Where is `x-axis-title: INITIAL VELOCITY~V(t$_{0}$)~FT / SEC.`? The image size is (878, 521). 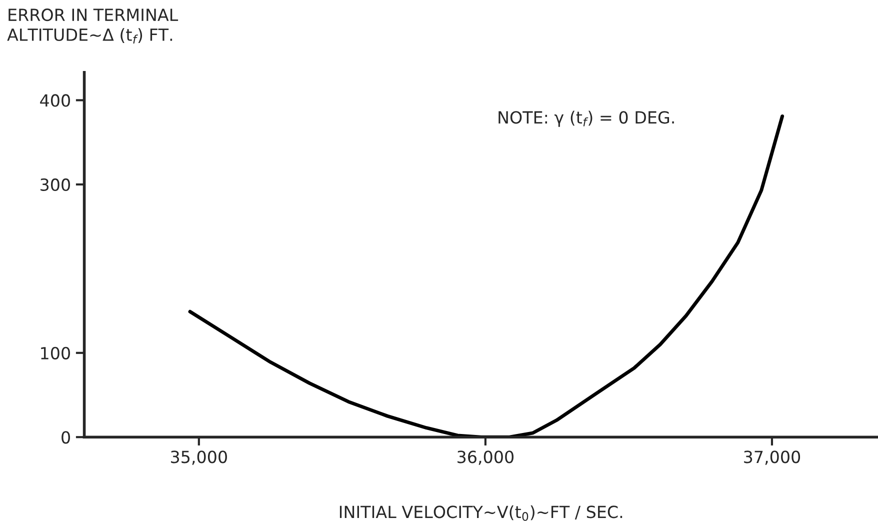 x-axis-title: INITIAL VELOCITY~V(t$_{0}$)~FT / SEC. is located at coordinates (481, 513).